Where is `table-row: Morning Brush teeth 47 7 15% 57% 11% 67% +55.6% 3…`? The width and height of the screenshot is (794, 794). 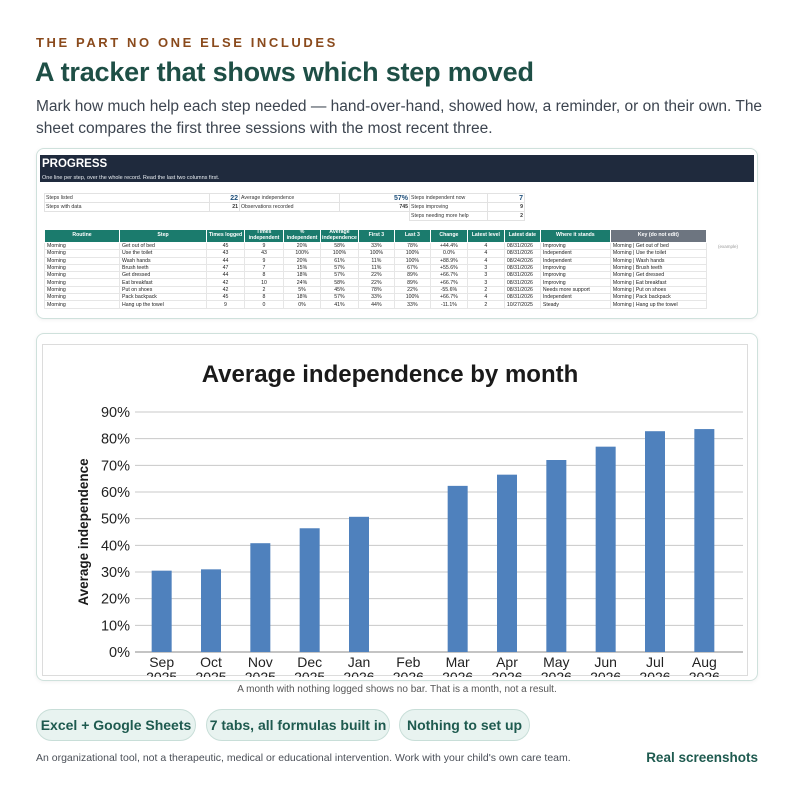
table-row: Morning Brush teeth 47 7 15% 57% 11% 67% +55.6% 3… is located at coordinates (375, 268).